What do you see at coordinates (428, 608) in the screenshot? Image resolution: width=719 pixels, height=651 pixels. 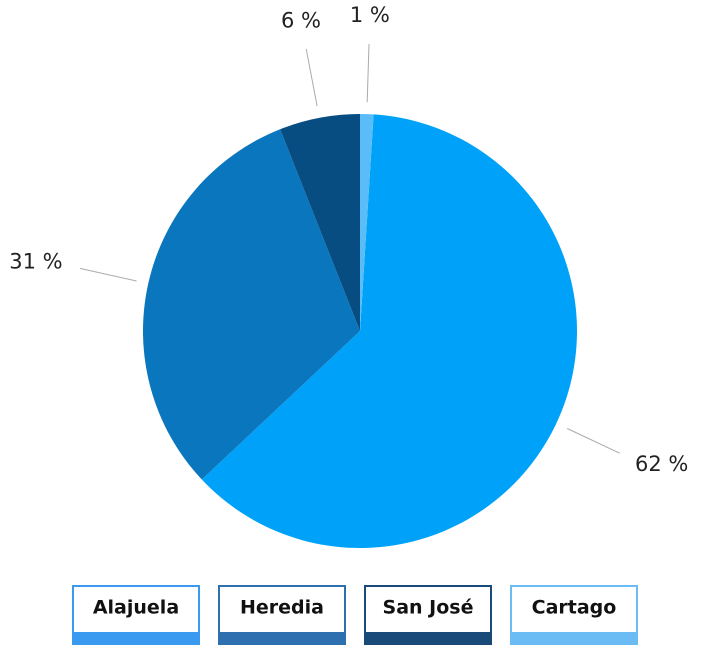 I see `legend-label: San José` at bounding box center [428, 608].